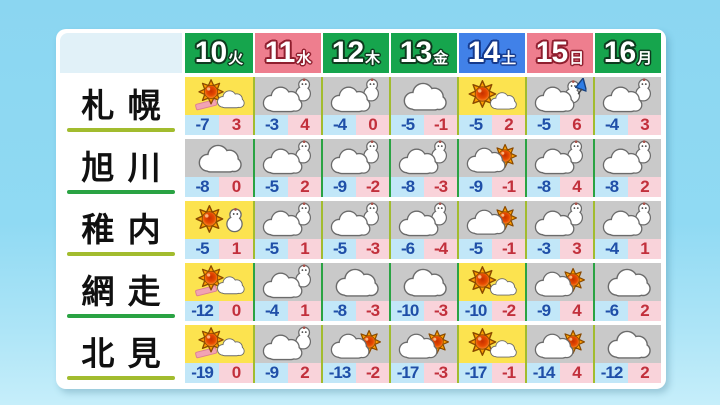 The image size is (720, 405). I want to click on temperature-strip: -8 -3, so click(356, 311).